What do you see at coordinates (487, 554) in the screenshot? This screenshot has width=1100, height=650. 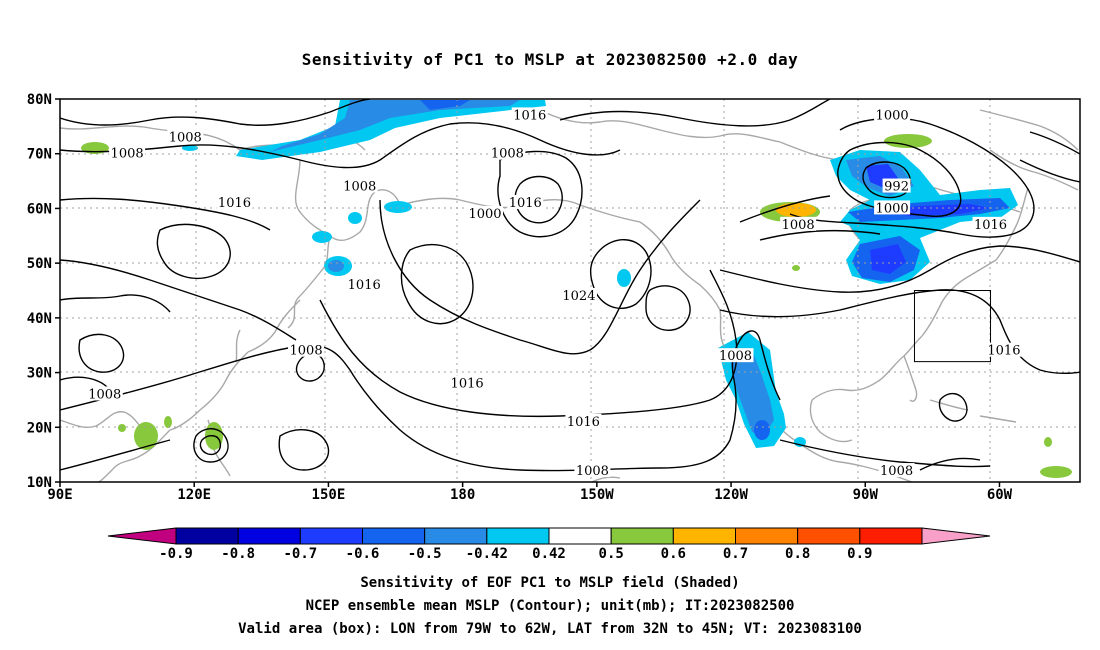 I see `colorbar-label: -0.42` at bounding box center [487, 554].